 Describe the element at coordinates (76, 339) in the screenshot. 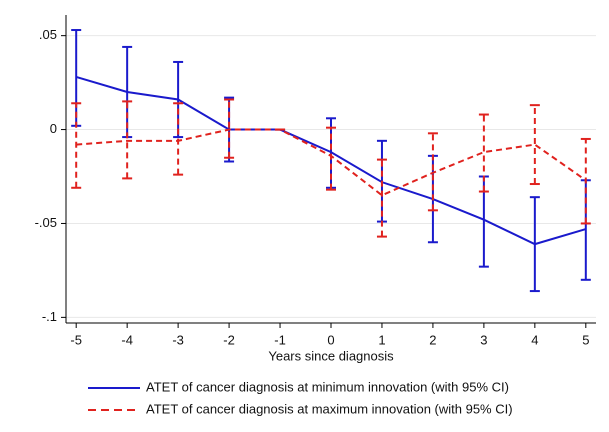

I see `x-tick-label: -5` at that location.